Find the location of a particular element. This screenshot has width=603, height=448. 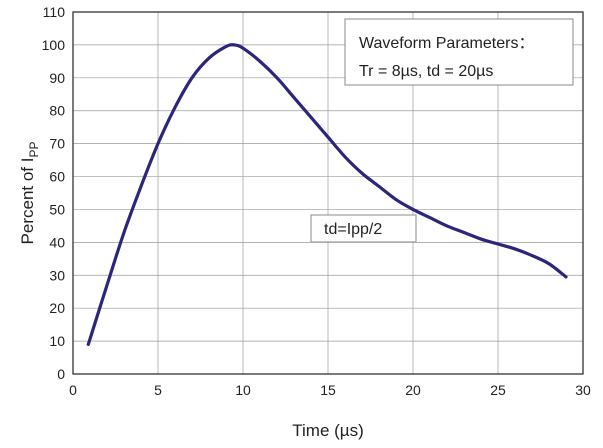

x-tick-label: 15 is located at coordinates (328, 390).